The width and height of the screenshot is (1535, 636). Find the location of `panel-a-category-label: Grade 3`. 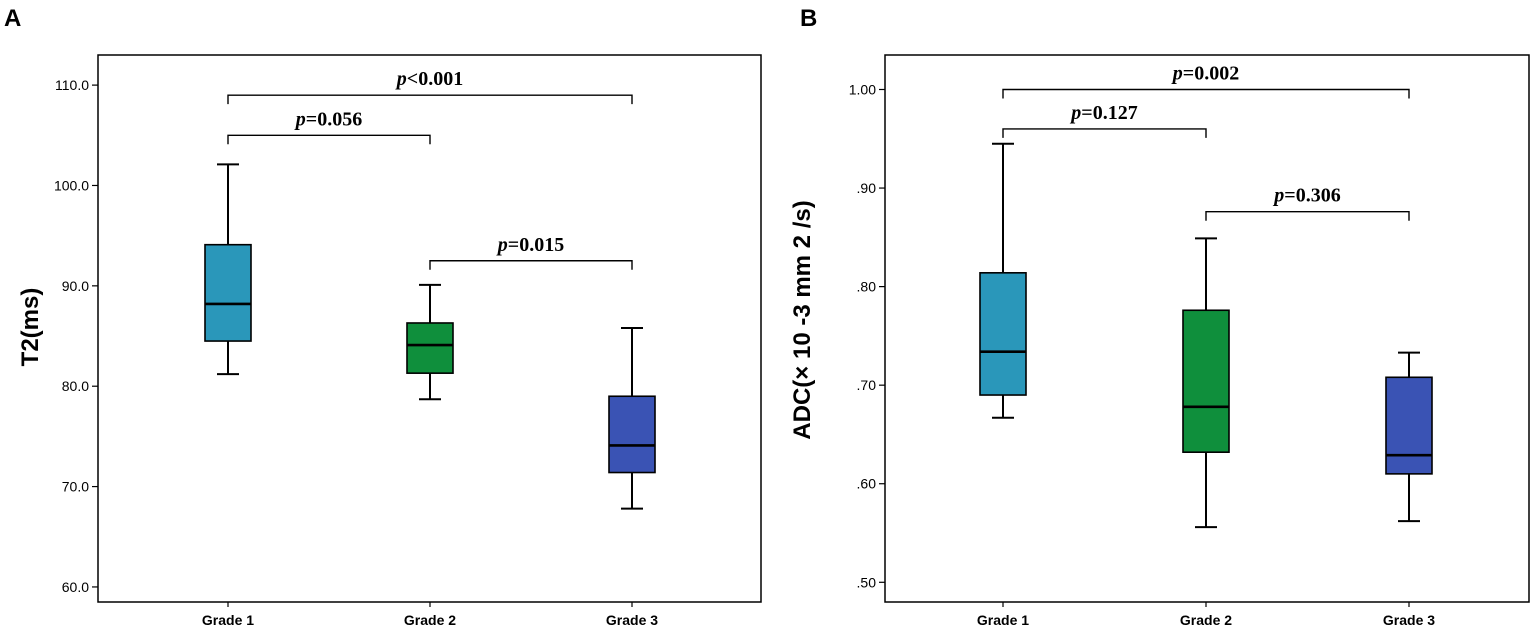

panel-a-category-label: Grade 3 is located at coordinates (632, 620).